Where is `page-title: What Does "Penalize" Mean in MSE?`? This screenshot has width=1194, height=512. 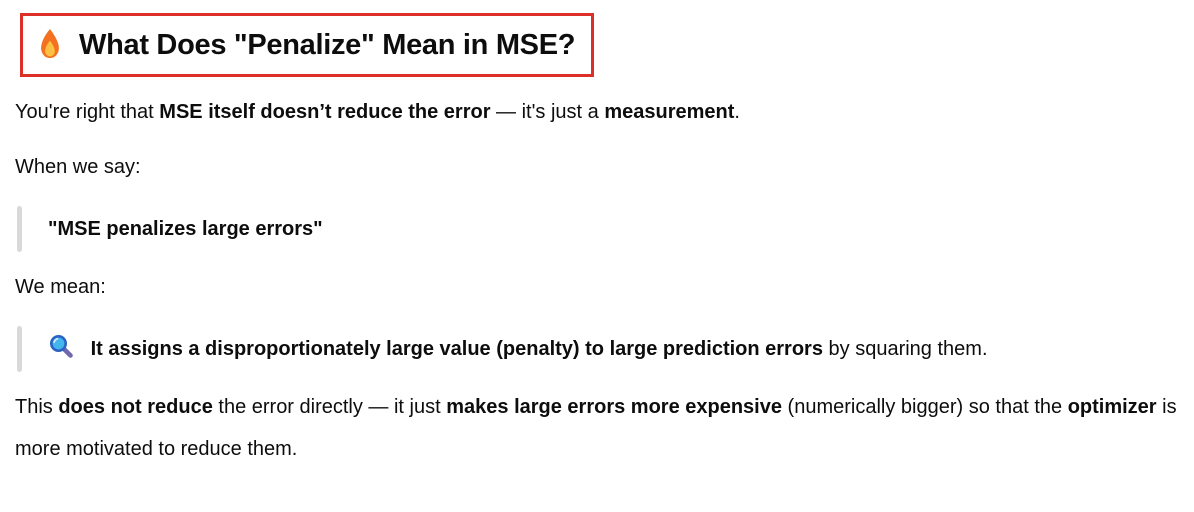
page-title: What Does "Penalize" Mean in MSE? is located at coordinates (327, 45).